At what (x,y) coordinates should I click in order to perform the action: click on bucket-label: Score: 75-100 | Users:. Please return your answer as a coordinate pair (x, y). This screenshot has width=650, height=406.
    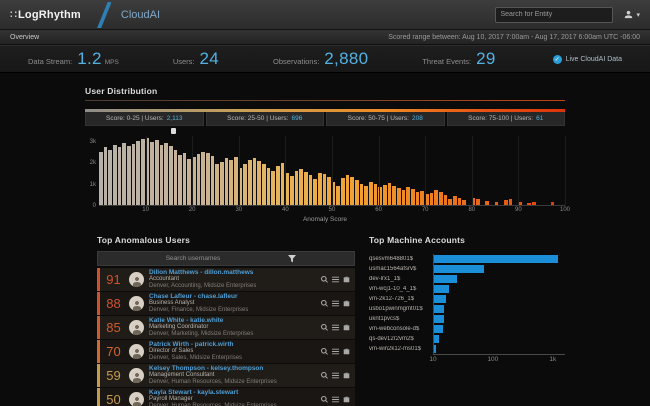
    Looking at the image, I should click on (501, 118).